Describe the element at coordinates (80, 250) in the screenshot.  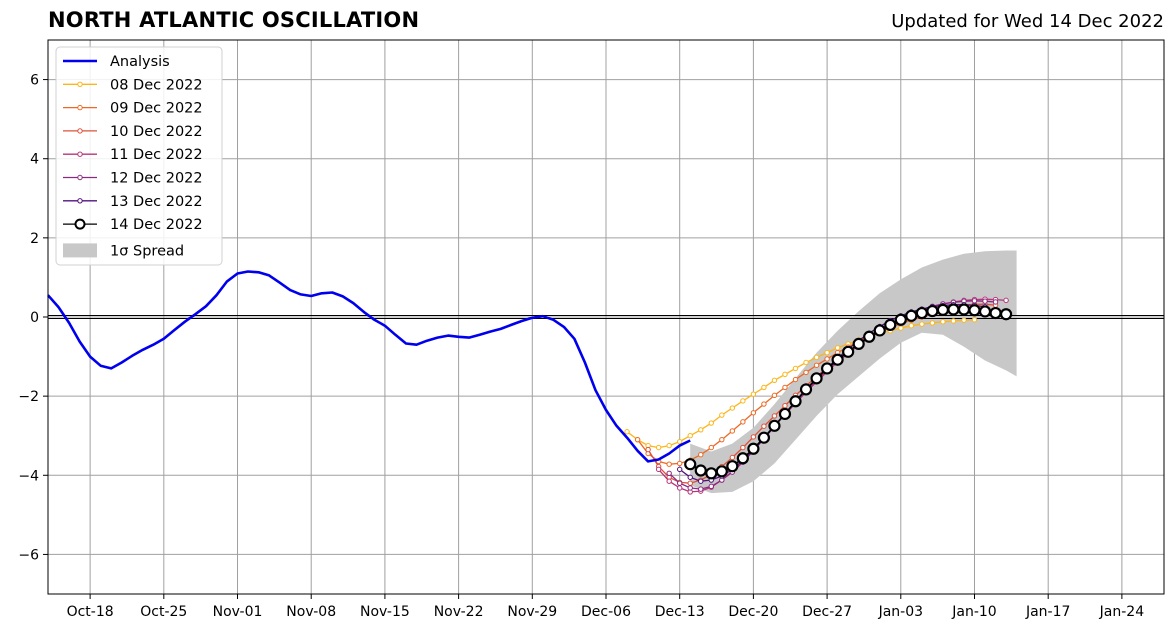
I see `legend-swatch-spread` at that location.